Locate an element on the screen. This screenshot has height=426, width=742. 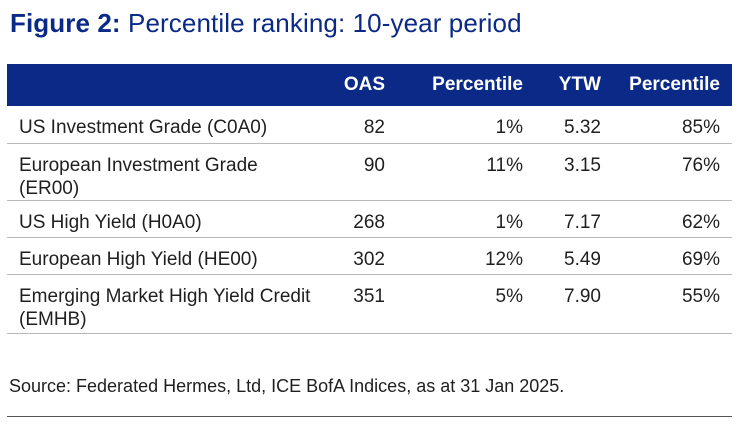
header-oas-percentile: Percentile is located at coordinates (477, 84).